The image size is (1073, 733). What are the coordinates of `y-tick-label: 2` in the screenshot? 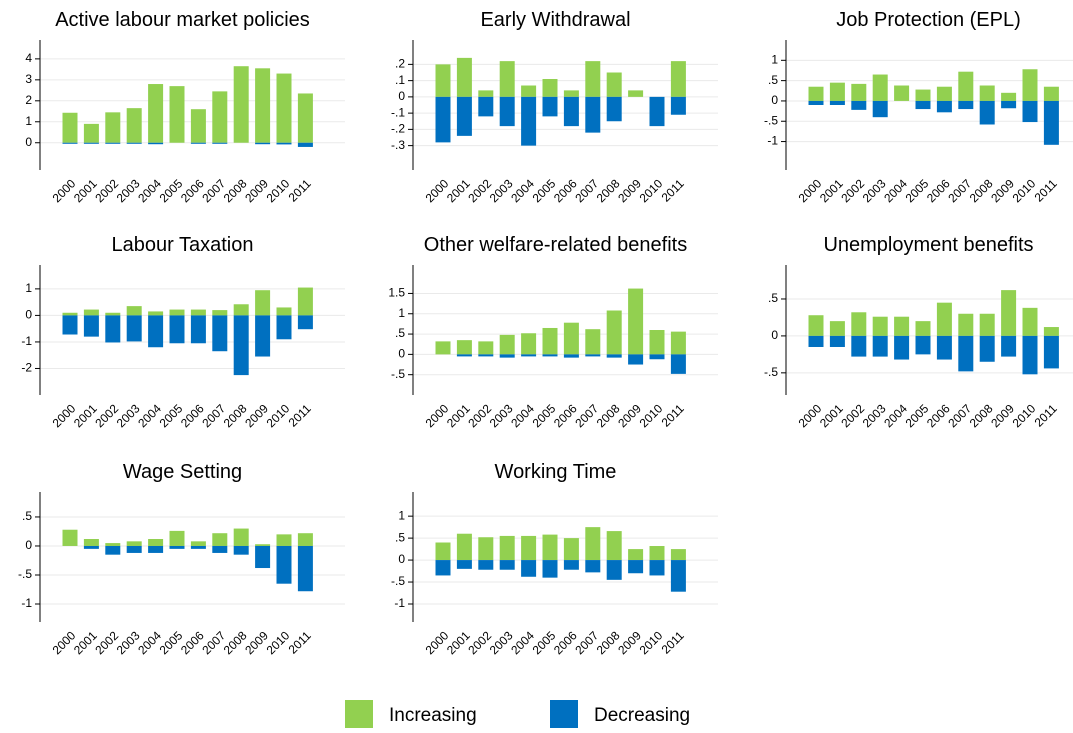 It's located at (28, 100).